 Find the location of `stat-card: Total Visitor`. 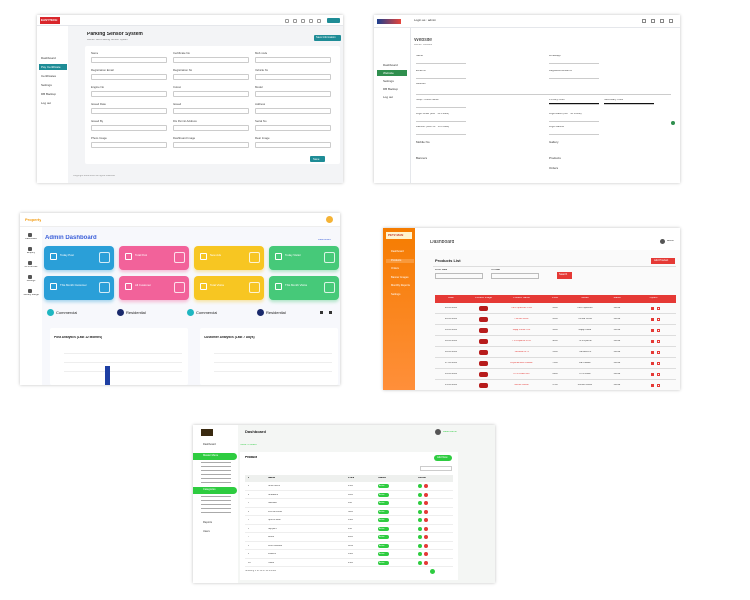

stat-card: Total Visitor is located at coordinates (229, 288).